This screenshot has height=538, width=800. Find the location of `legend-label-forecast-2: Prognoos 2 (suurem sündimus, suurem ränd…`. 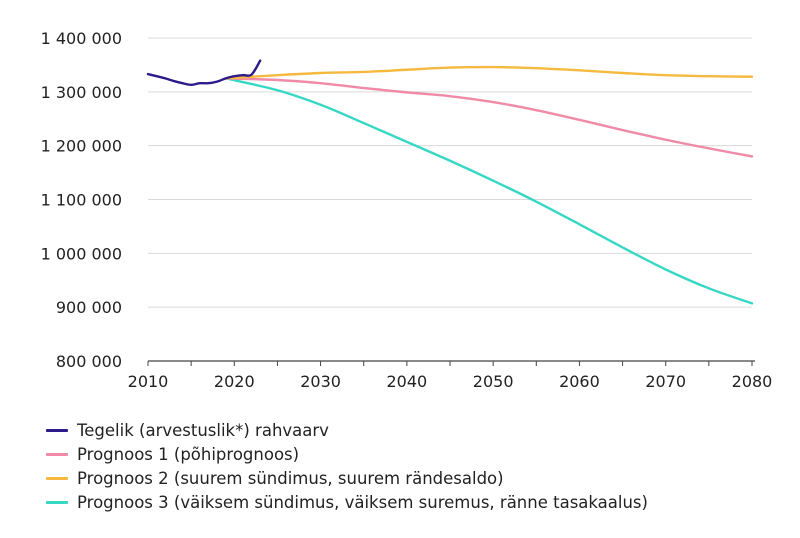

legend-label-forecast-2: Prognoos 2 (suurem sündimus, suurem ränd… is located at coordinates (290, 478).